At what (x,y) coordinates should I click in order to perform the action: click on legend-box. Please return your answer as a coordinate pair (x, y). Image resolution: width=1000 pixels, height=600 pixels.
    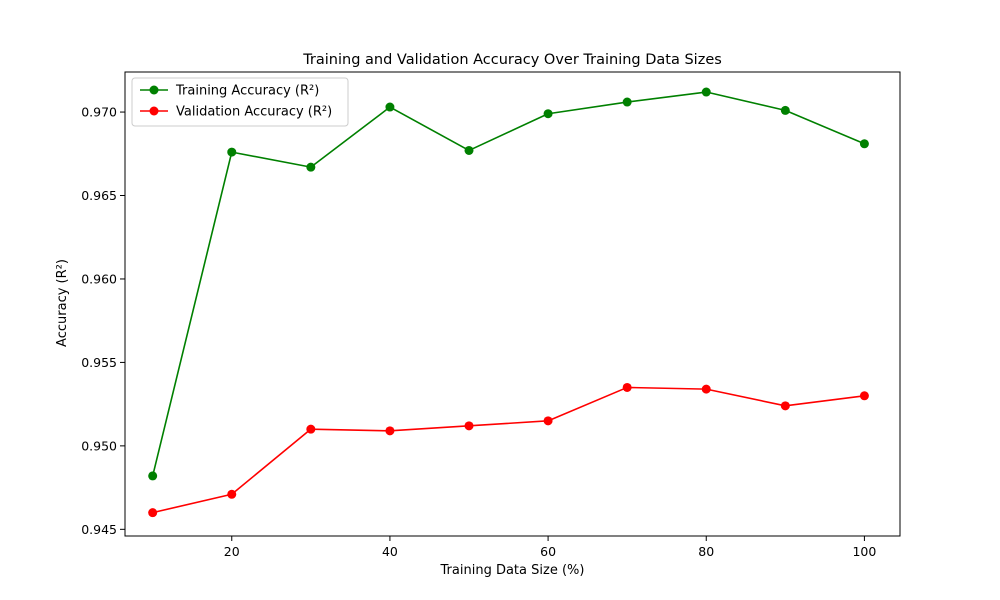
    Looking at the image, I should click on (240, 102).